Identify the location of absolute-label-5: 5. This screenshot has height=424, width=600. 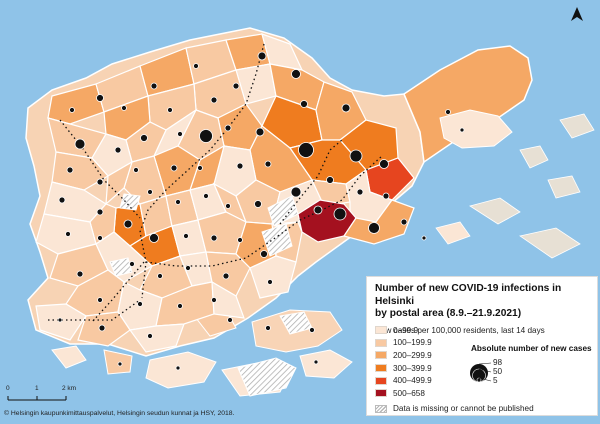
(495, 380).